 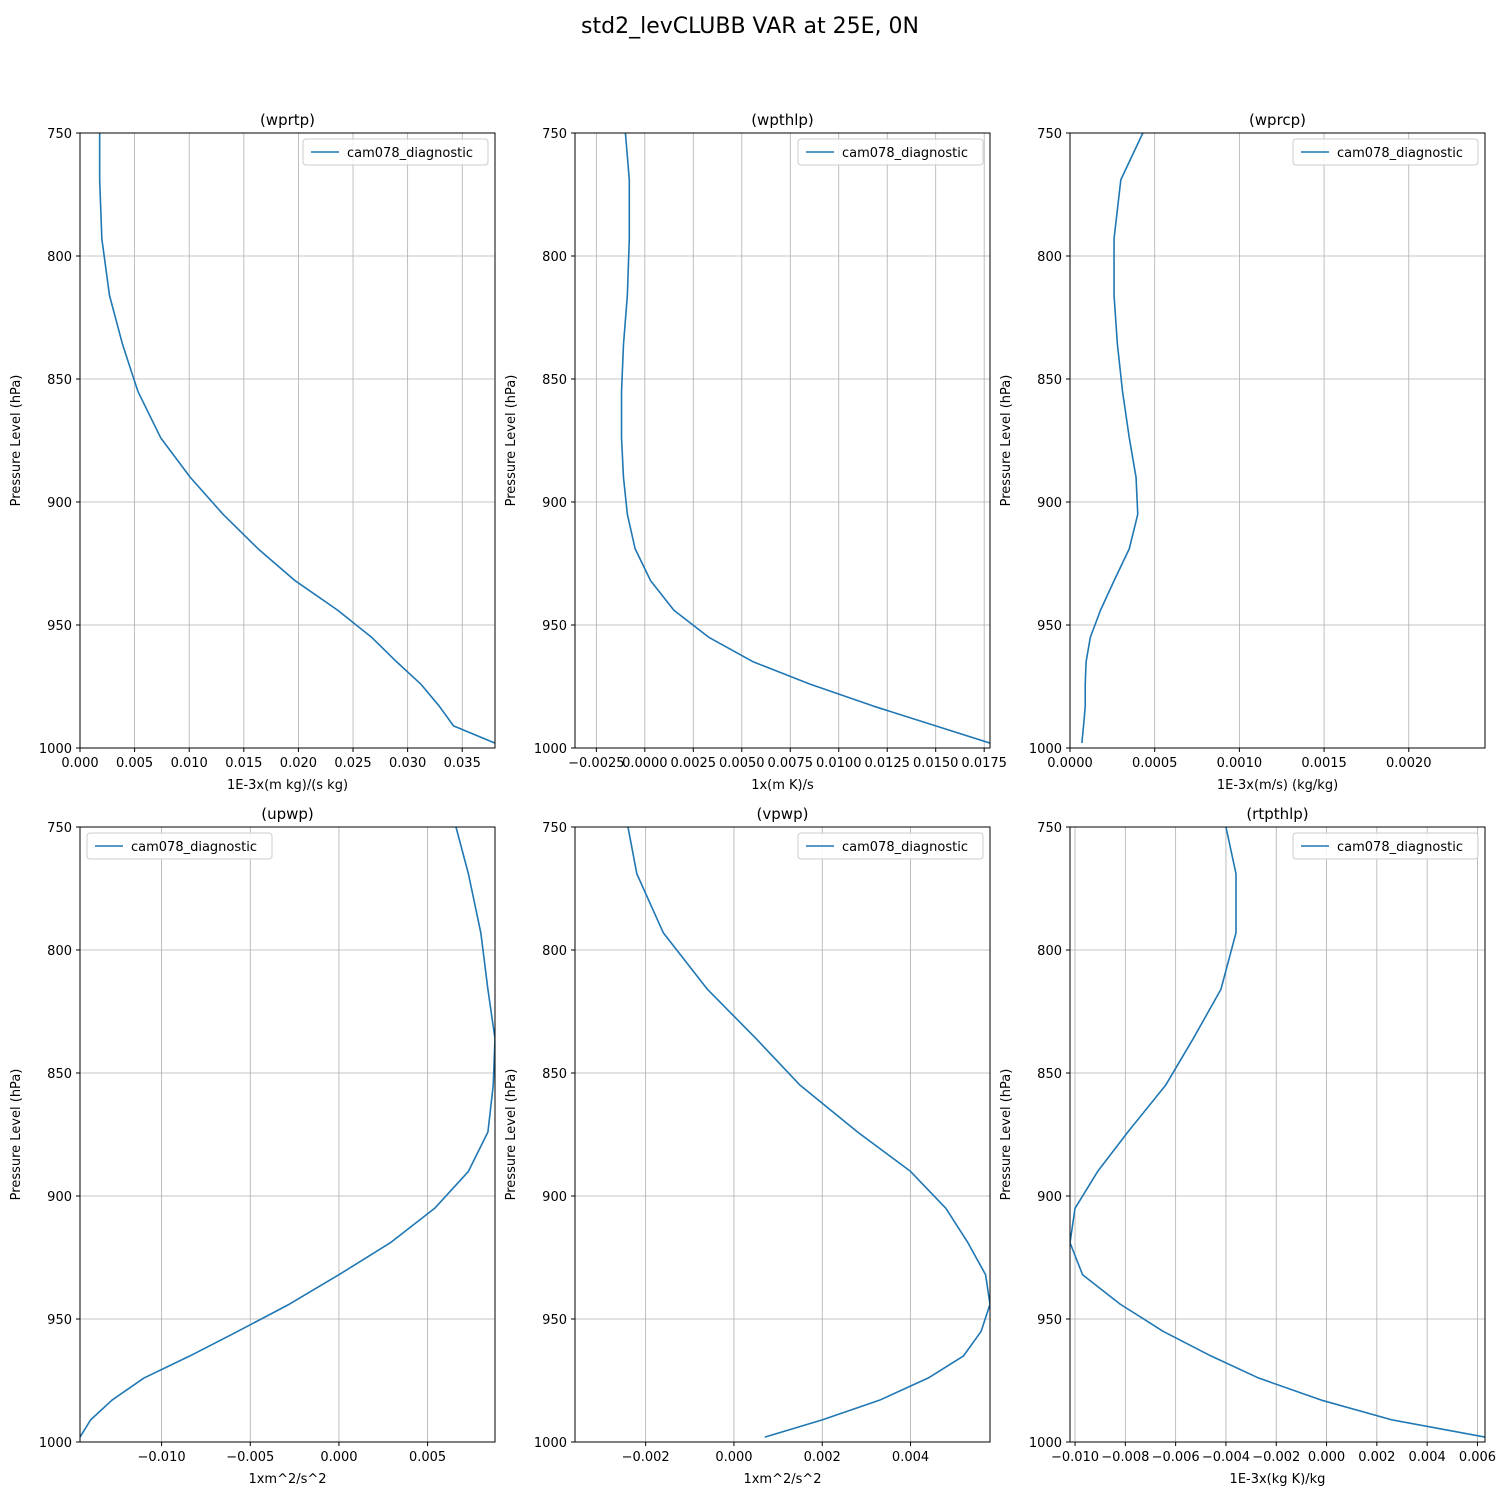 I want to click on x-tick-label: 0.030, so click(x=407, y=763).